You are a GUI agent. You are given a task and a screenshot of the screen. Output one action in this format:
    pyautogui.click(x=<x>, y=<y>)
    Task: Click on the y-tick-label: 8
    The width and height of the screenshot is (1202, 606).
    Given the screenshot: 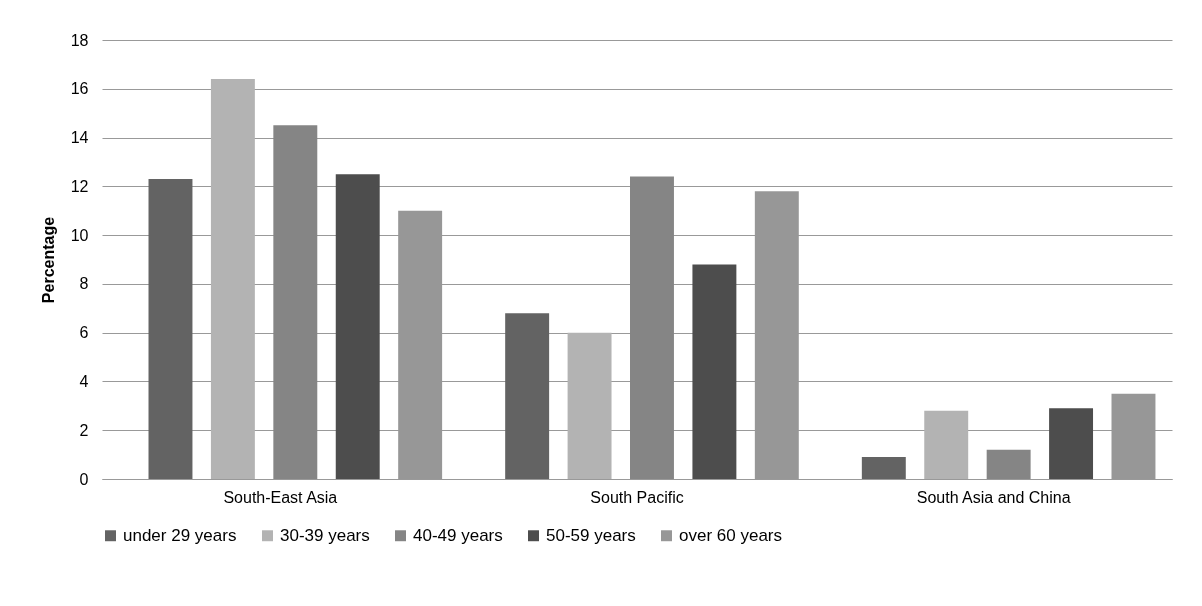 What is the action you would take?
    pyautogui.click(x=84, y=284)
    